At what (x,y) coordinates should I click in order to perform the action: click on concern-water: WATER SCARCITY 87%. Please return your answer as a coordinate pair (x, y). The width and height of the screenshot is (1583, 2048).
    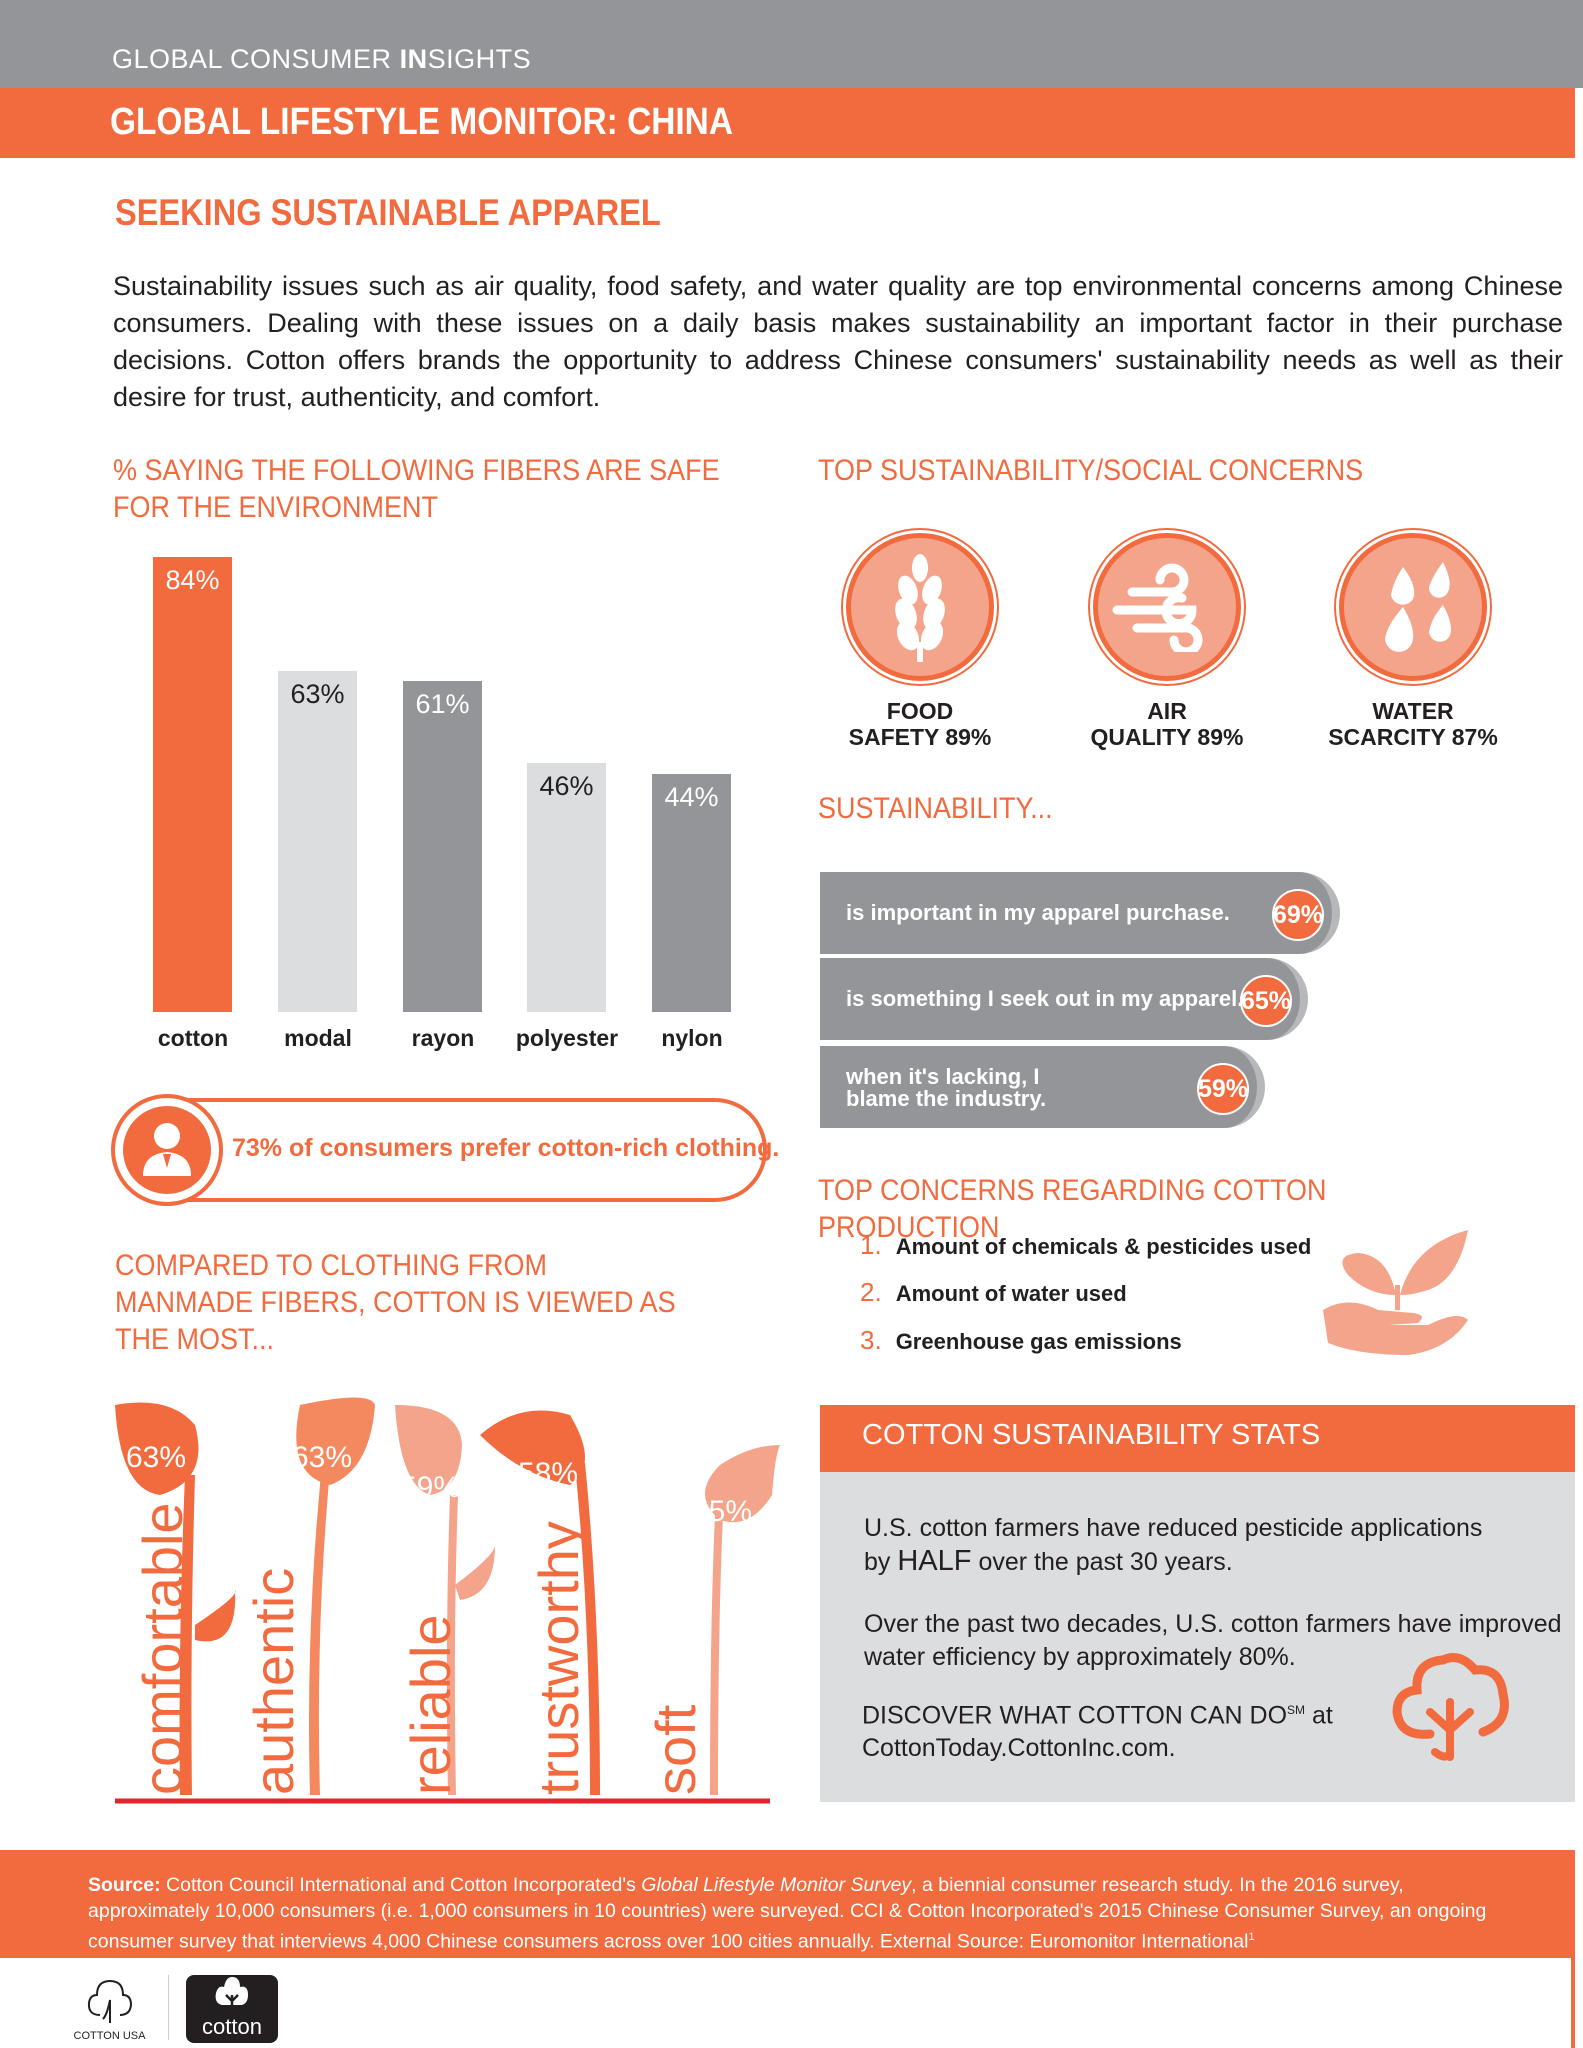
    Looking at the image, I should click on (1413, 724).